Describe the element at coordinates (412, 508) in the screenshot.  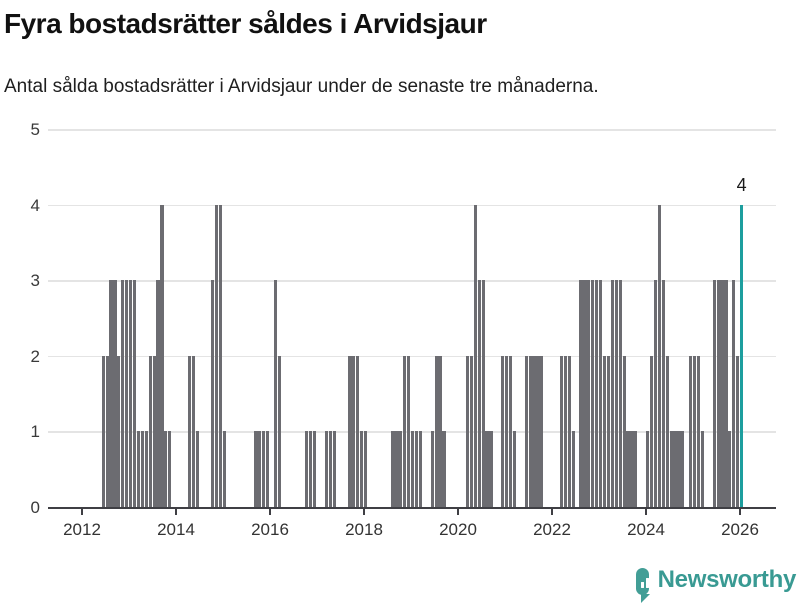
I see `x-axis-line` at that location.